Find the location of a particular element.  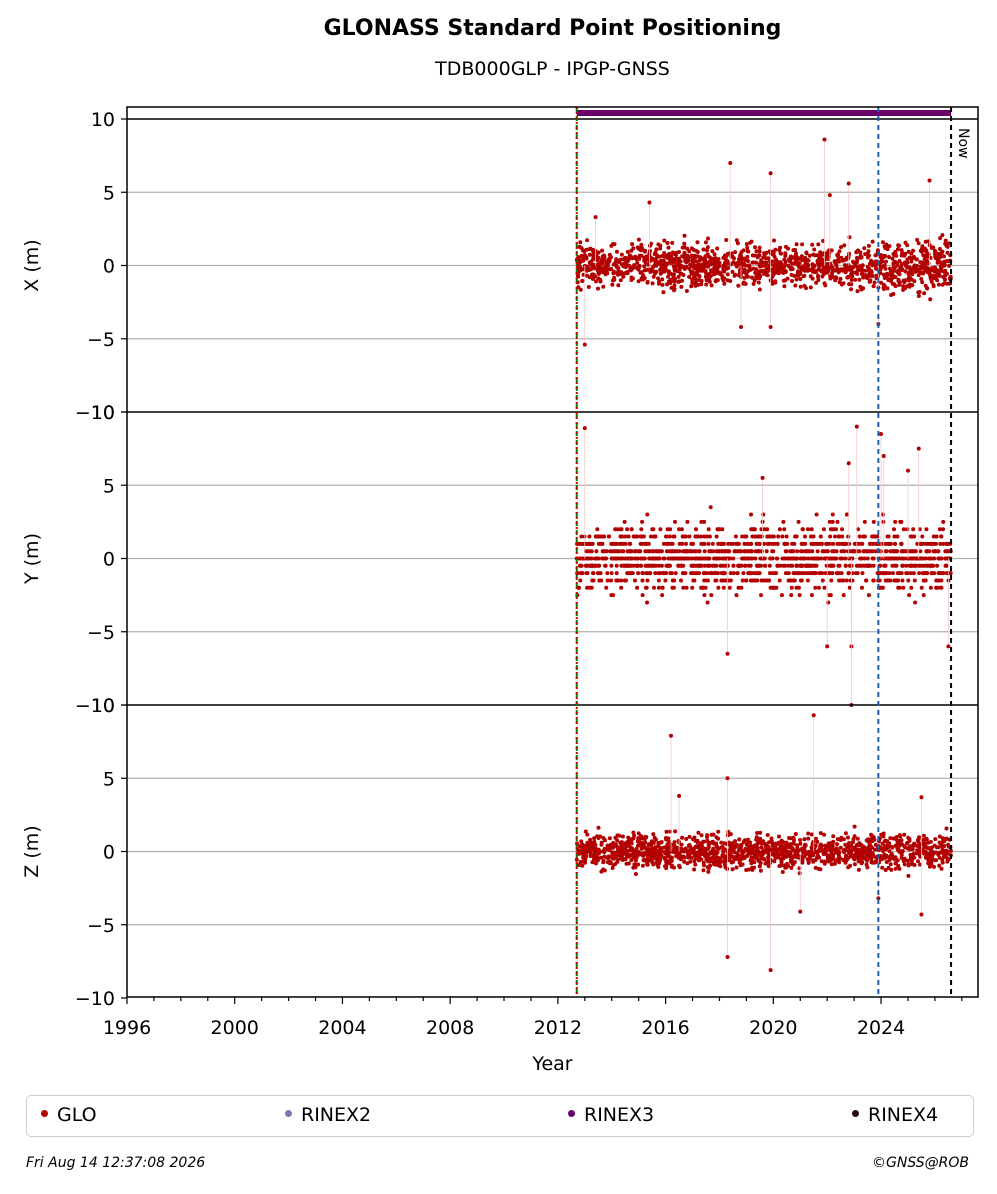

outlier-point is located at coordinates (883, 455).